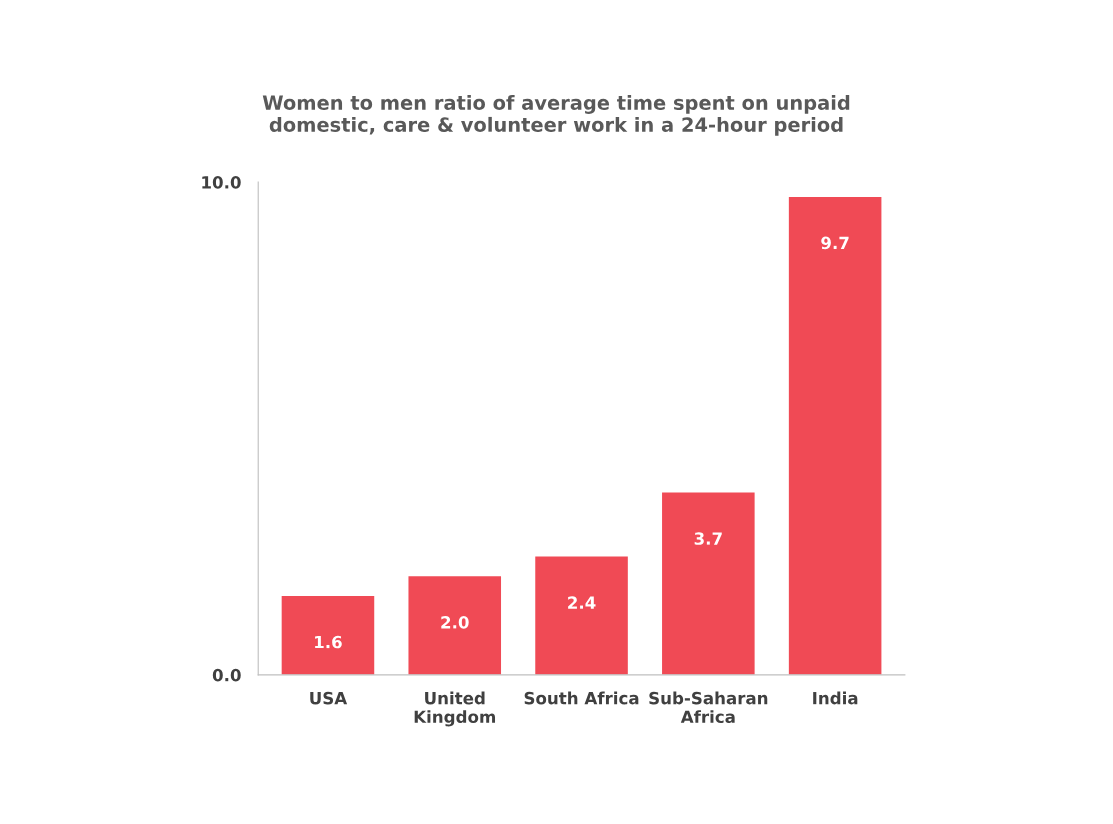 The height and width of the screenshot is (824, 1113). Describe the element at coordinates (581, 698) in the screenshot. I see `x-tick-label: South Africa` at that location.